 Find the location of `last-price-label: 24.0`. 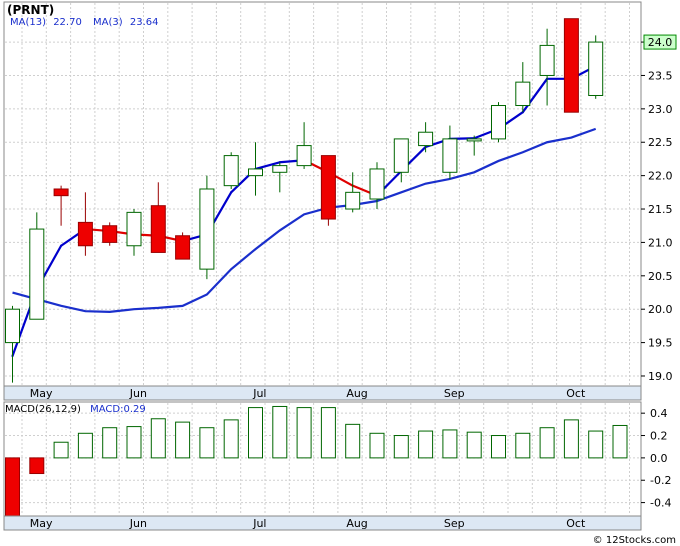

last-price-label: 24.0 is located at coordinates (660, 42).